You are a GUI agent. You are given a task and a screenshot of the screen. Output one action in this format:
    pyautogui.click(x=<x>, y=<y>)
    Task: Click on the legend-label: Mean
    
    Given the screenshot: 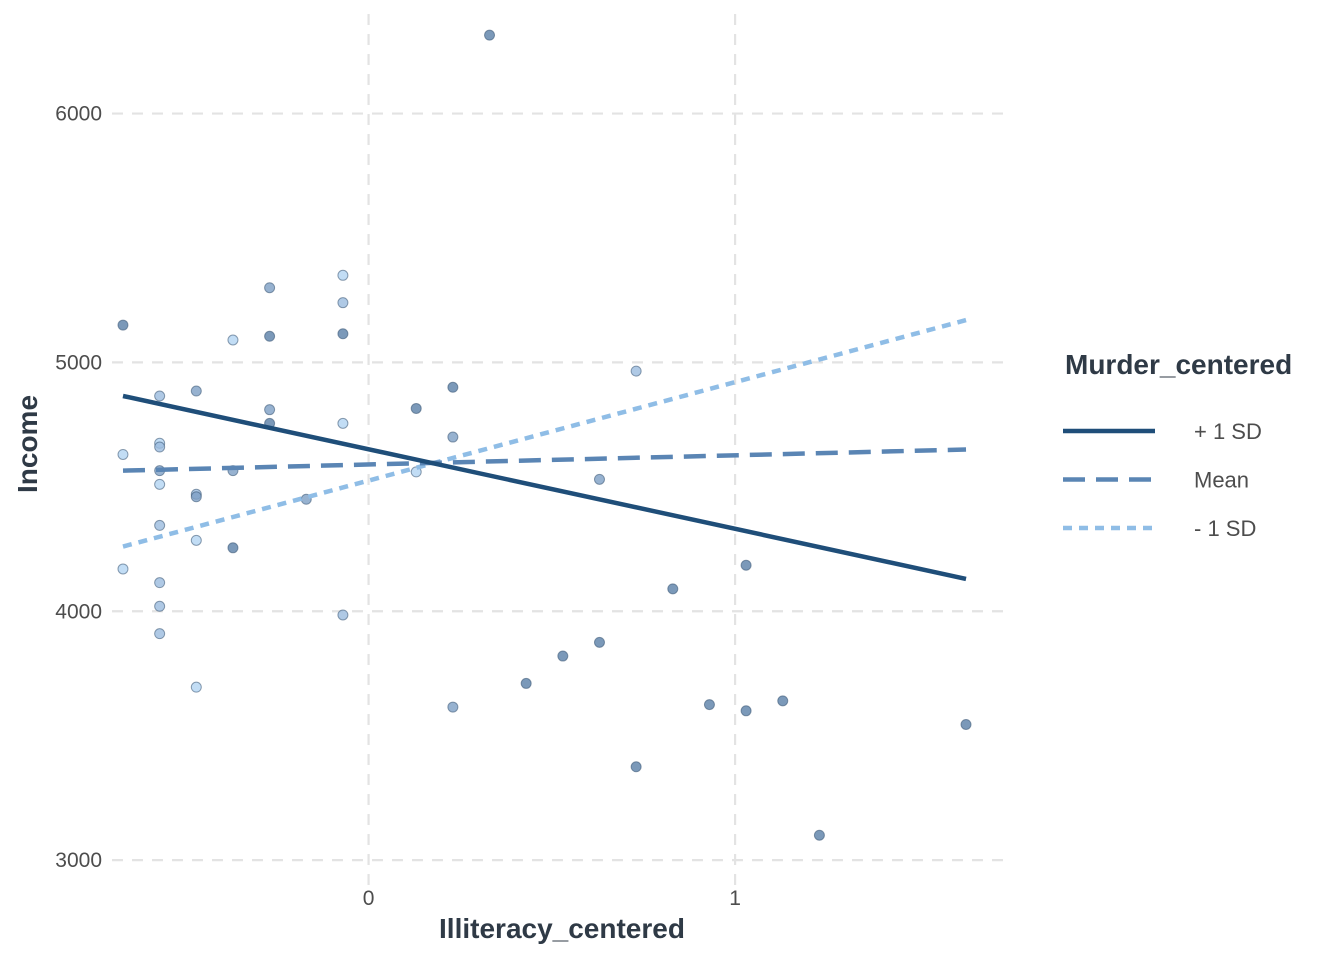 What is the action you would take?
    pyautogui.click(x=1221, y=480)
    